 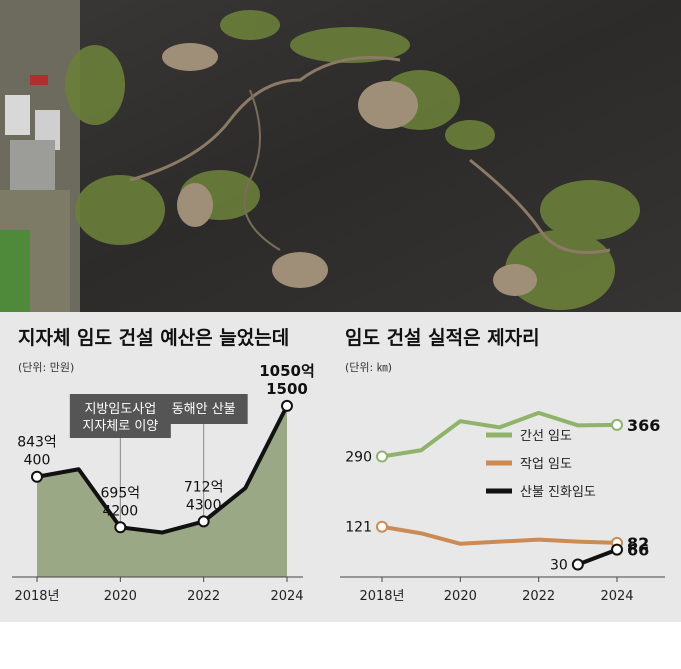 What do you see at coordinates (616, 596) in the screenshot?
I see `roads-x-tick-label: 2024` at bounding box center [616, 596].